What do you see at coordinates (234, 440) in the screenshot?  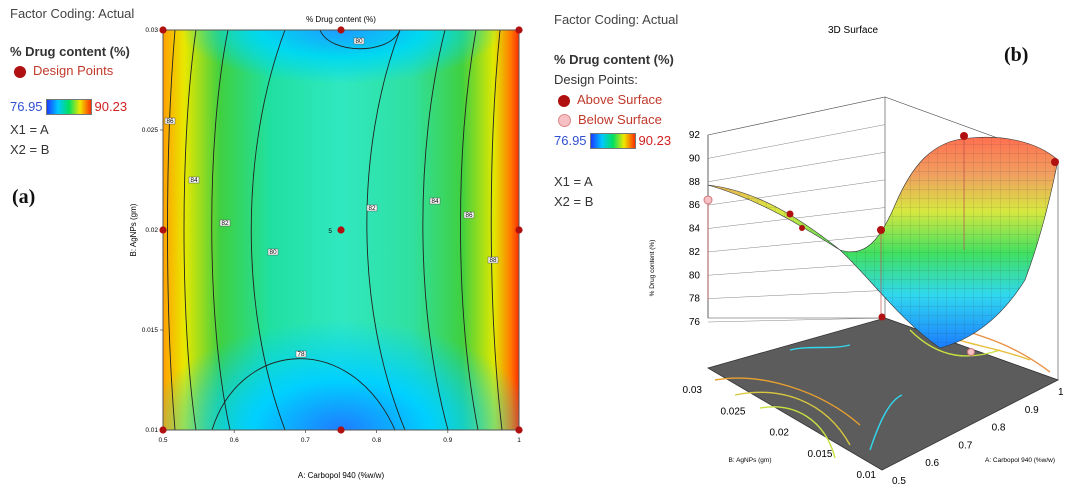 I see `x-tick-label: 0.6` at bounding box center [234, 440].